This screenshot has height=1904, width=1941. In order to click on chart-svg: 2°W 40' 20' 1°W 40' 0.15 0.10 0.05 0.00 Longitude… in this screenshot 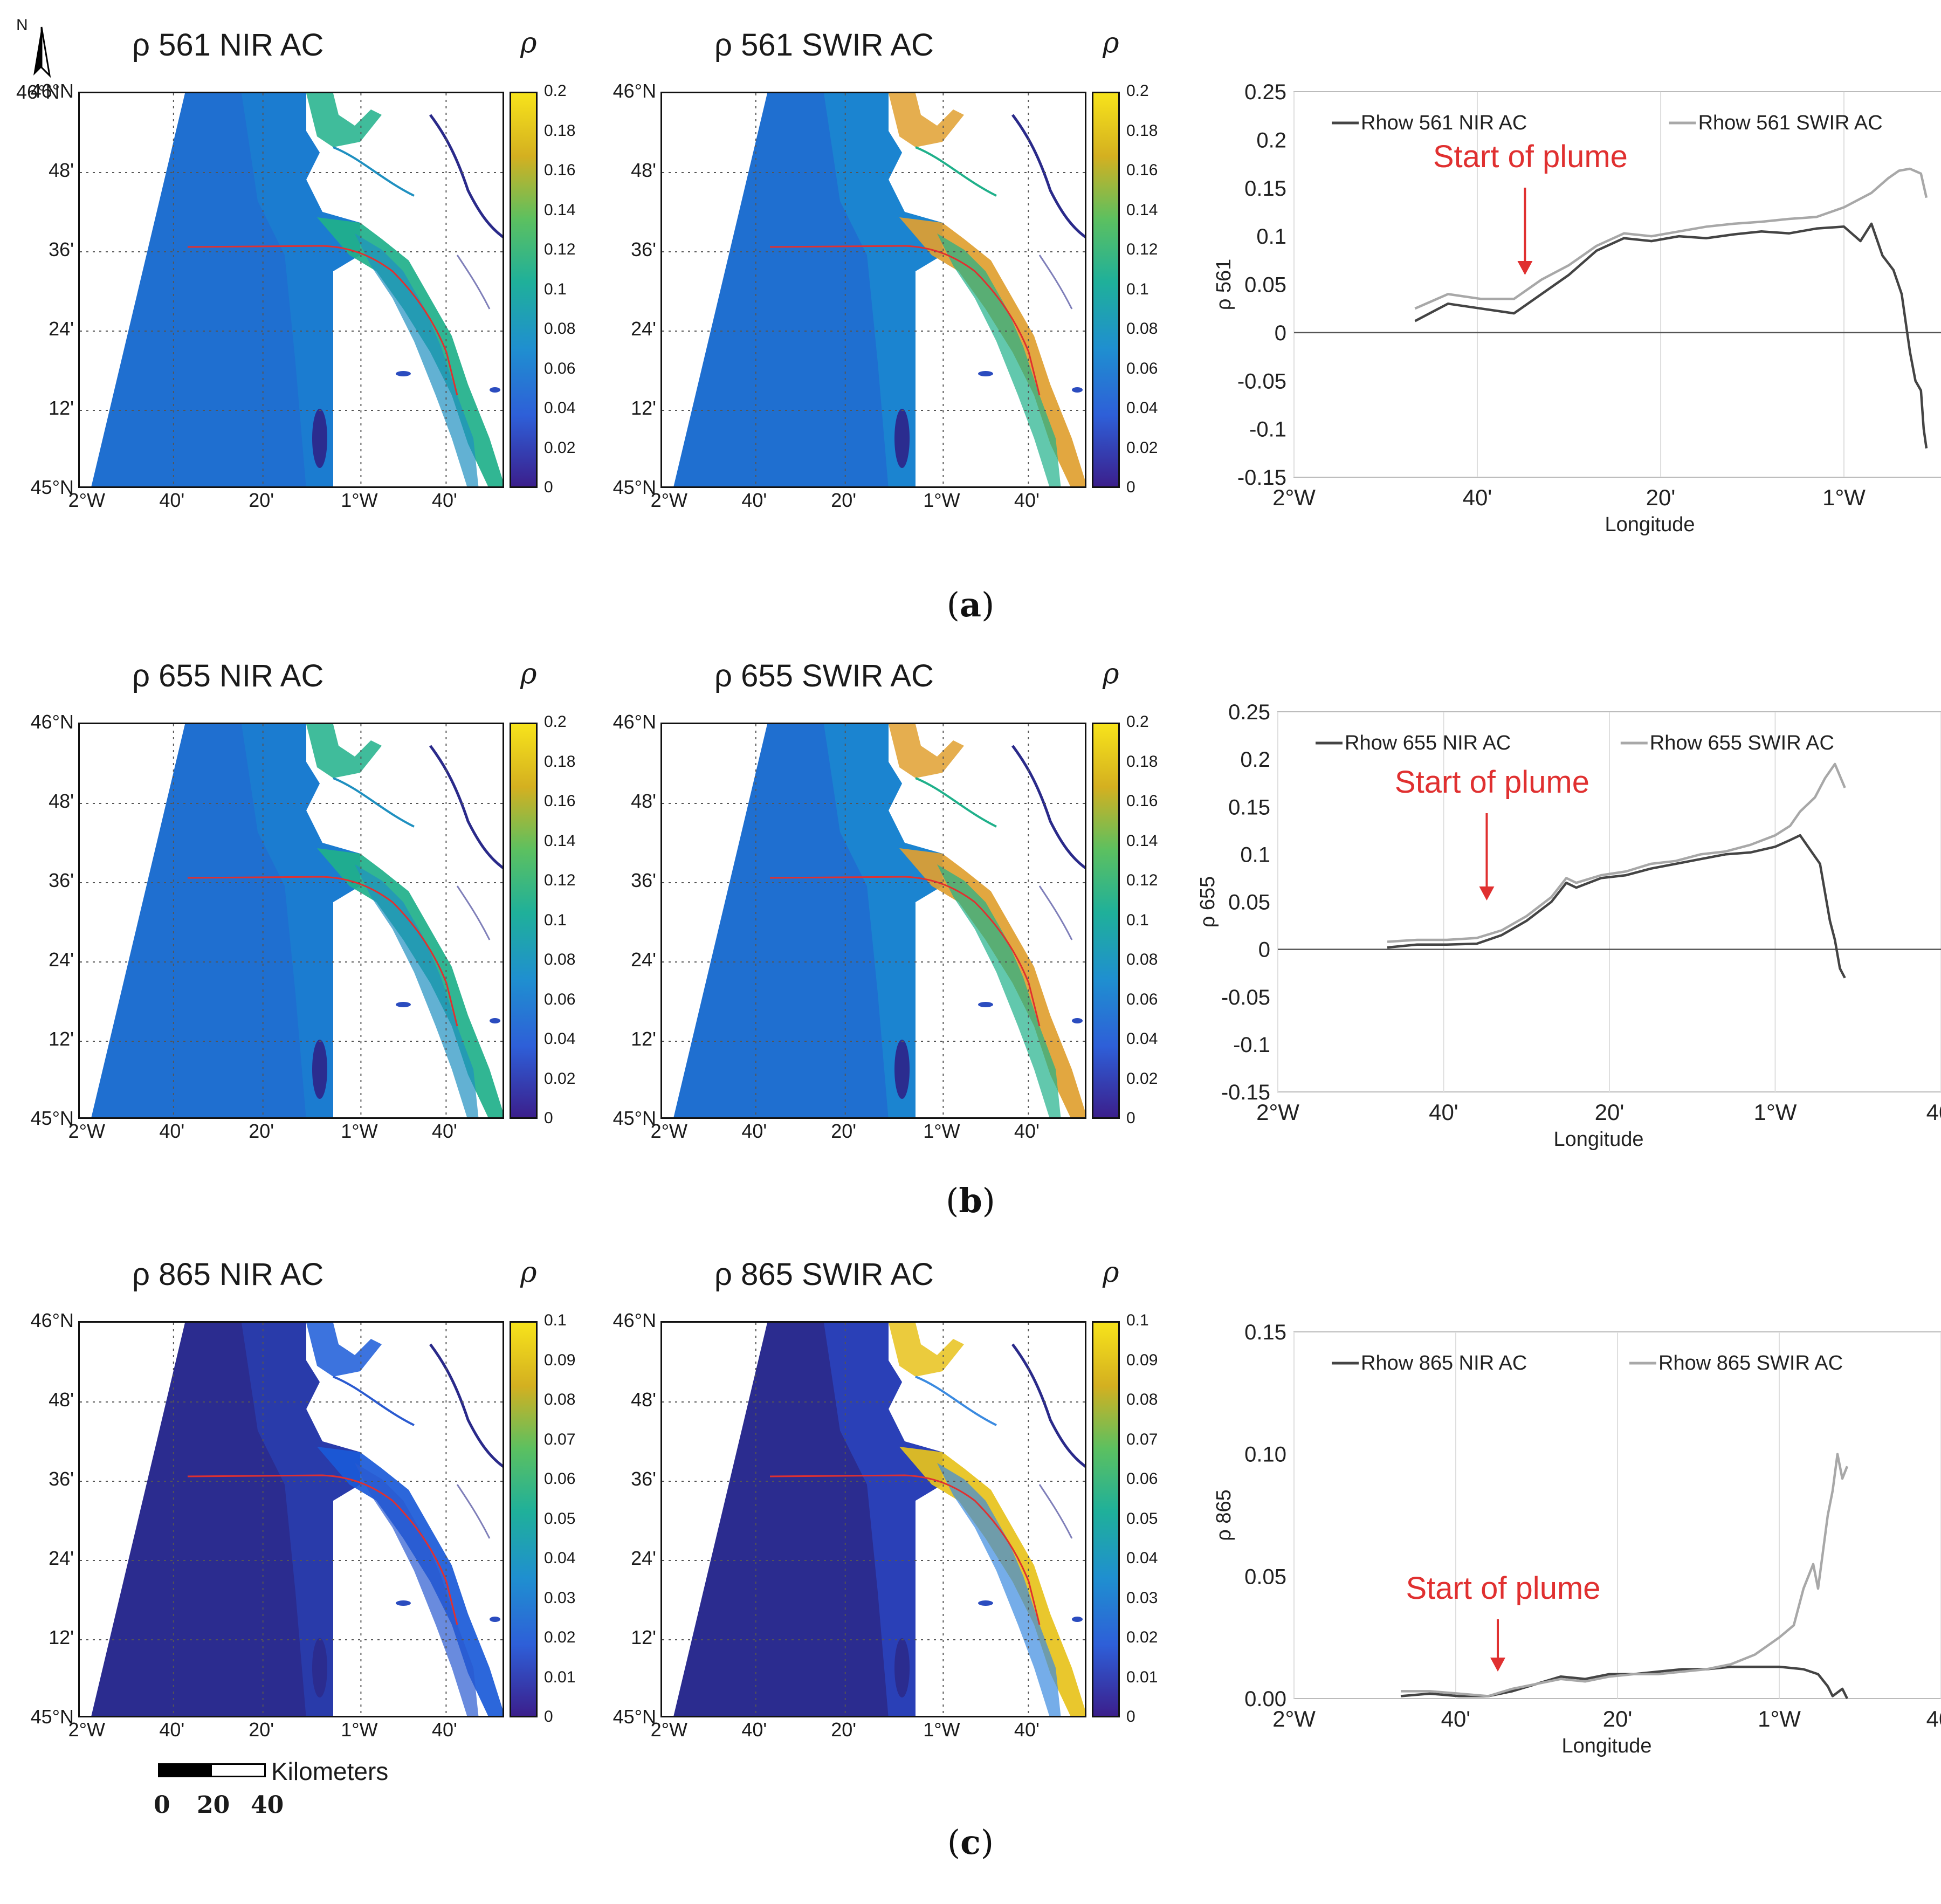, I will do `click(1577, 1539)`.